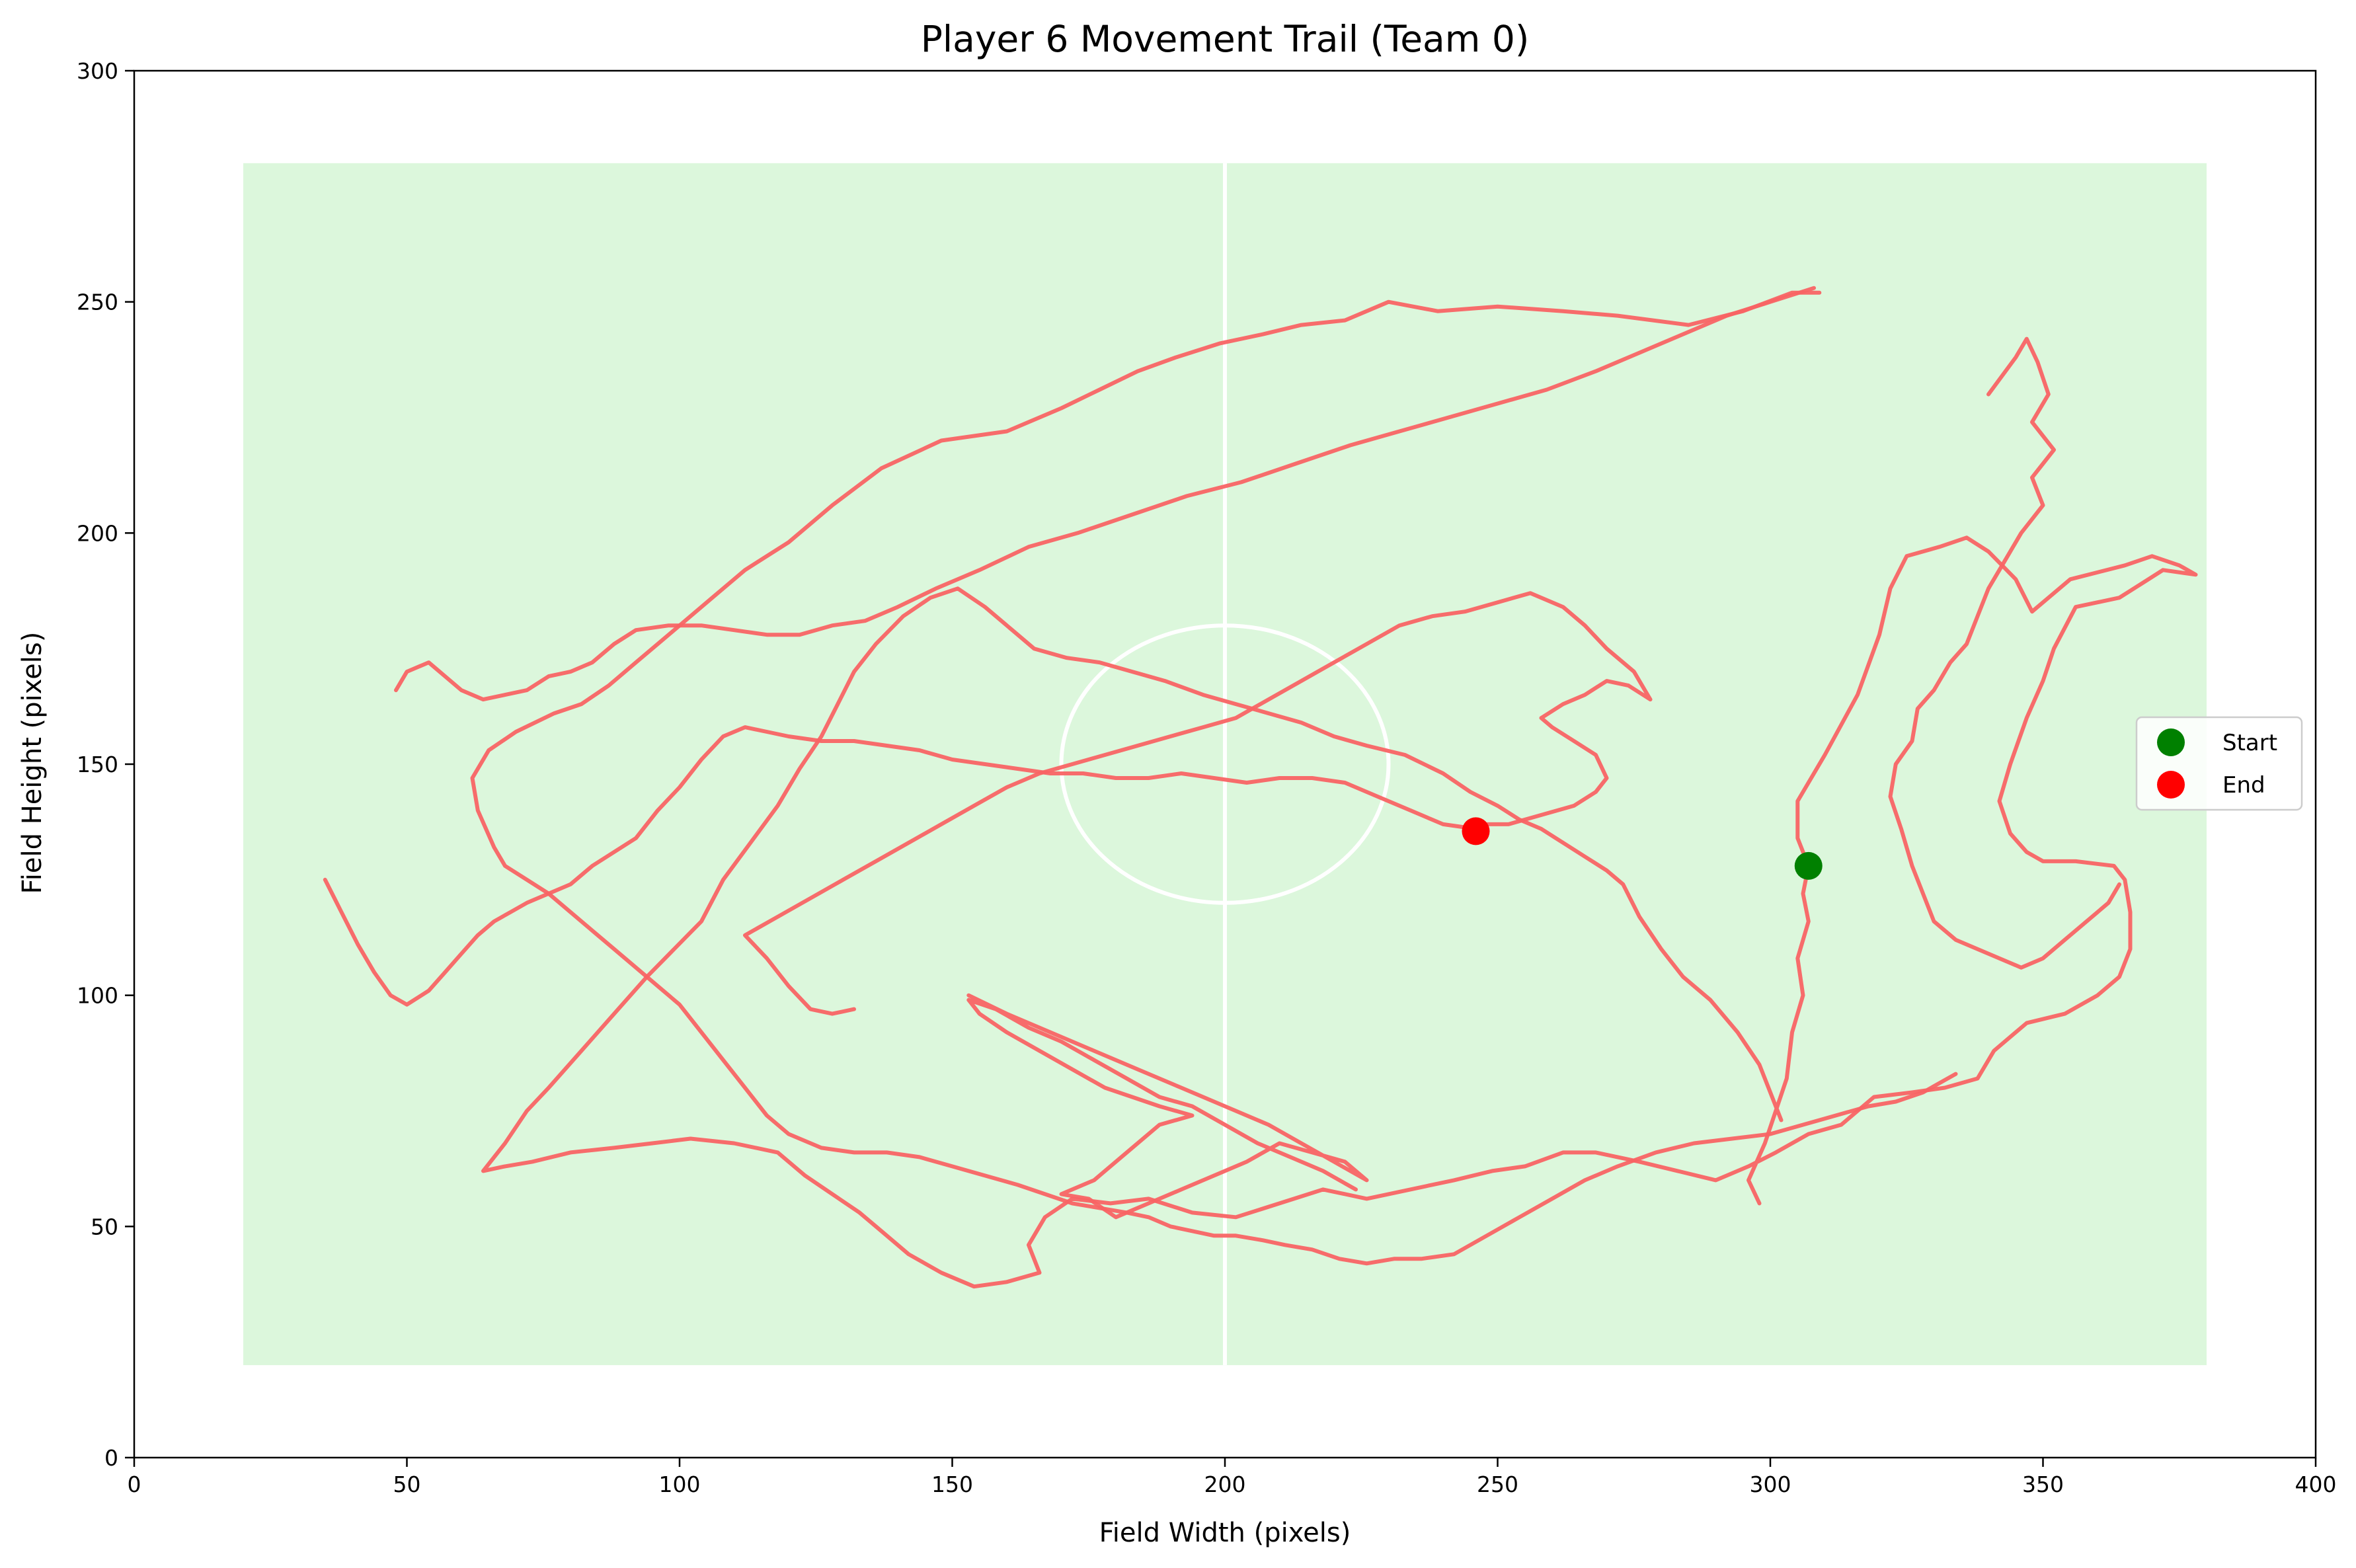  I want to click on end-marker, so click(1476, 831).